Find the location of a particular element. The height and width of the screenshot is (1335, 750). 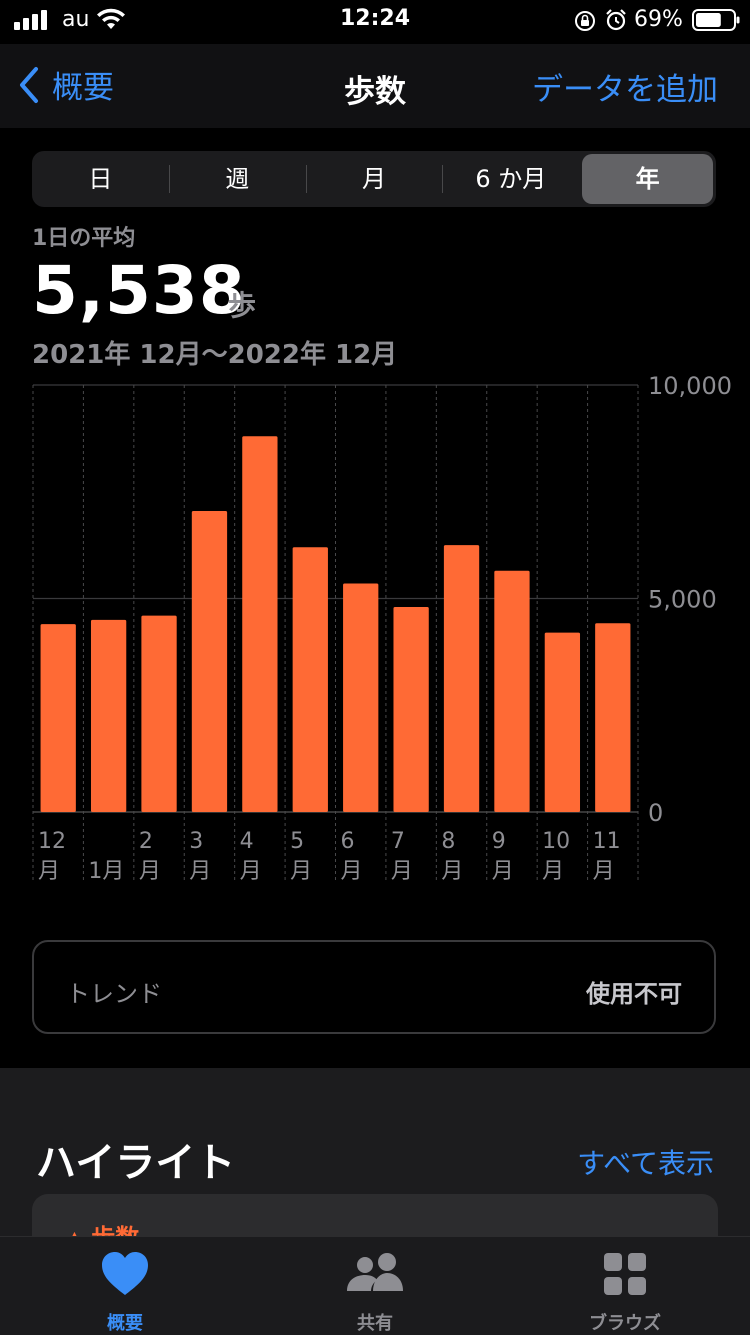

segment-4: 年 is located at coordinates (647, 179).